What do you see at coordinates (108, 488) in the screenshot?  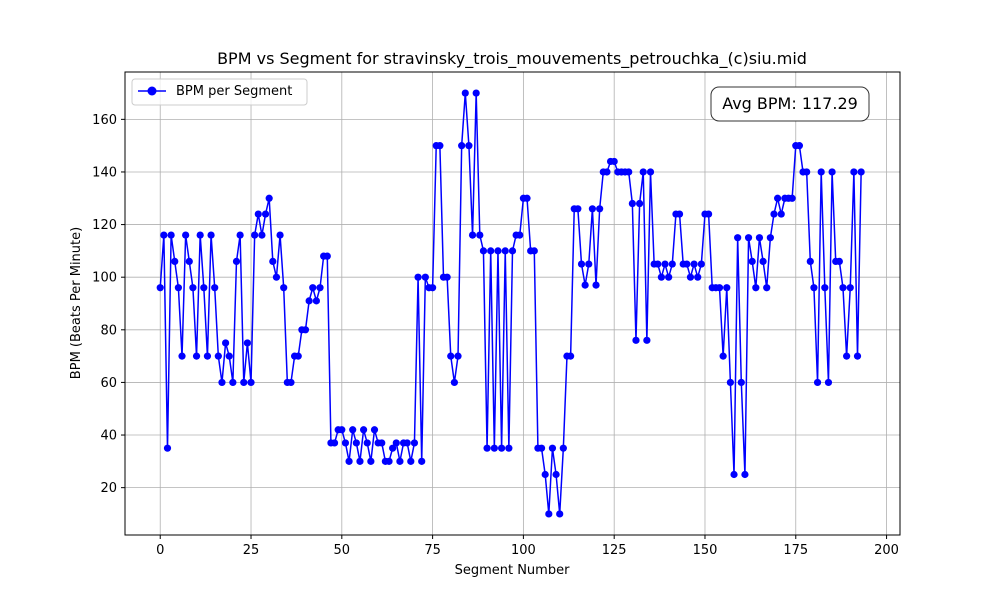 I see `y-tick-label: 20` at bounding box center [108, 488].